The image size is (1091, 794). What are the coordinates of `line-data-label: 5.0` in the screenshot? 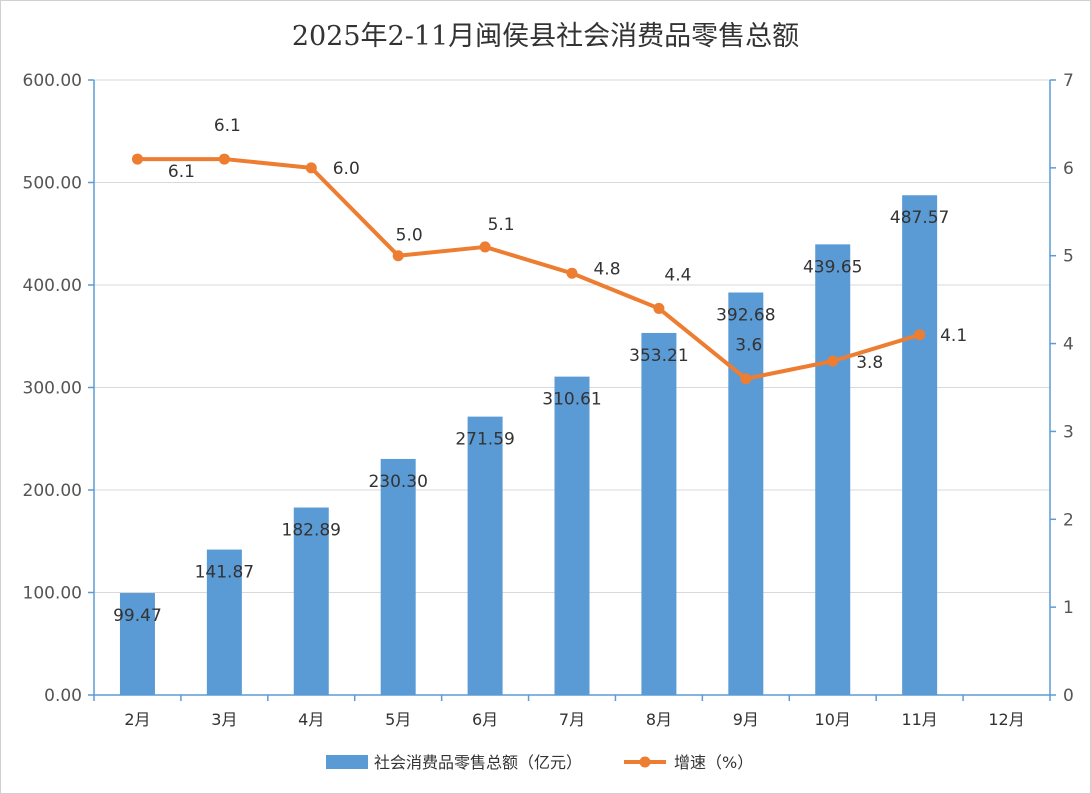 It's located at (409, 236).